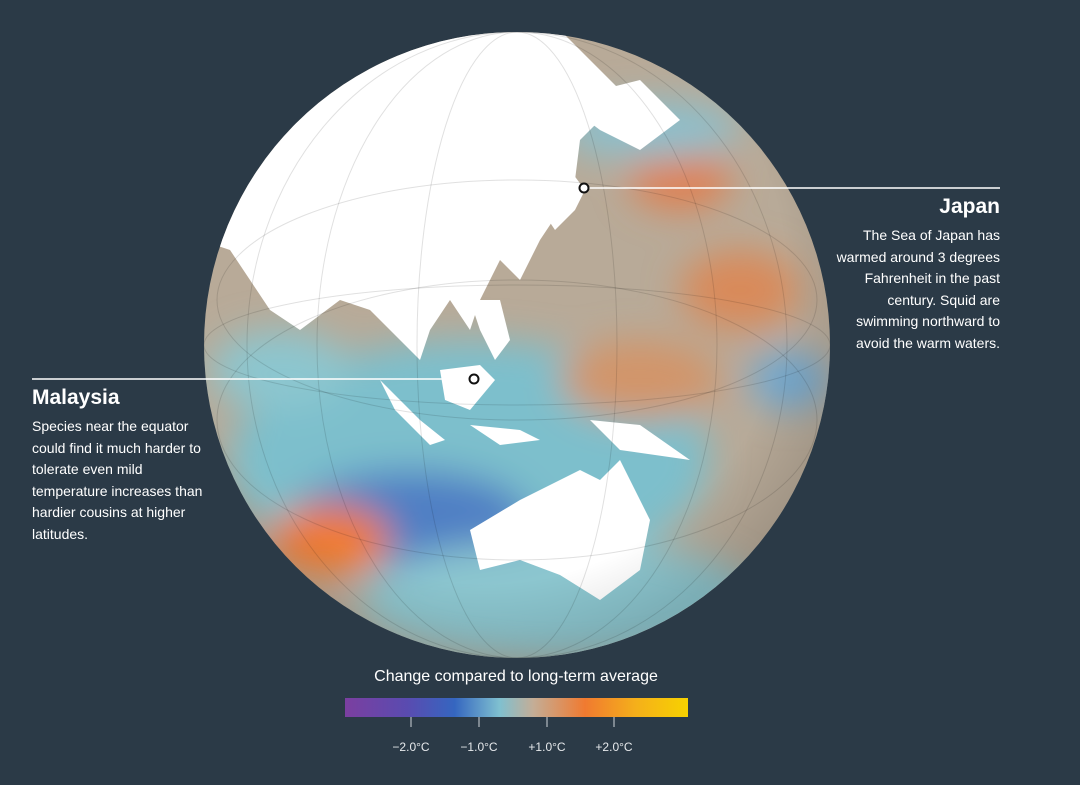  Describe the element at coordinates (614, 747) in the screenshot. I see `tick-label: +2.0°C` at that location.